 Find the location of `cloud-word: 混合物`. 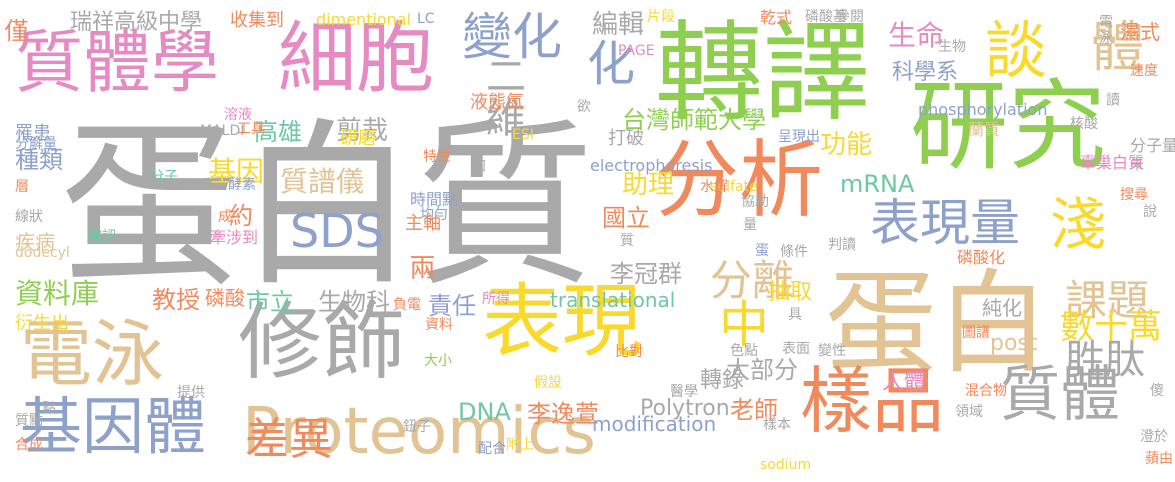

cloud-word: 混合物 is located at coordinates (986, 391).